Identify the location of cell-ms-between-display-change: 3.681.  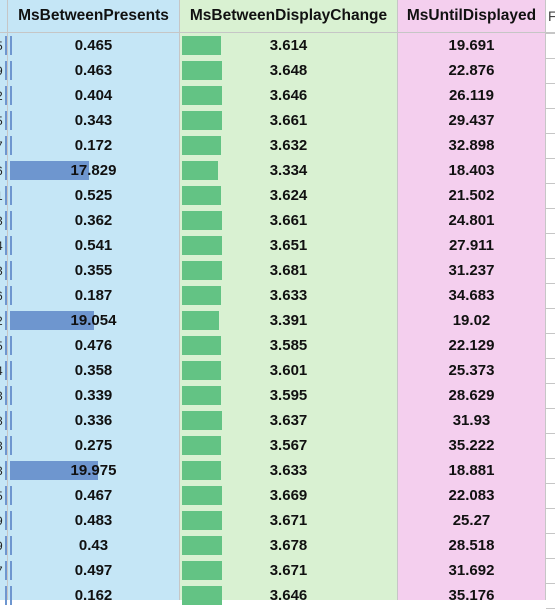
(288, 270).